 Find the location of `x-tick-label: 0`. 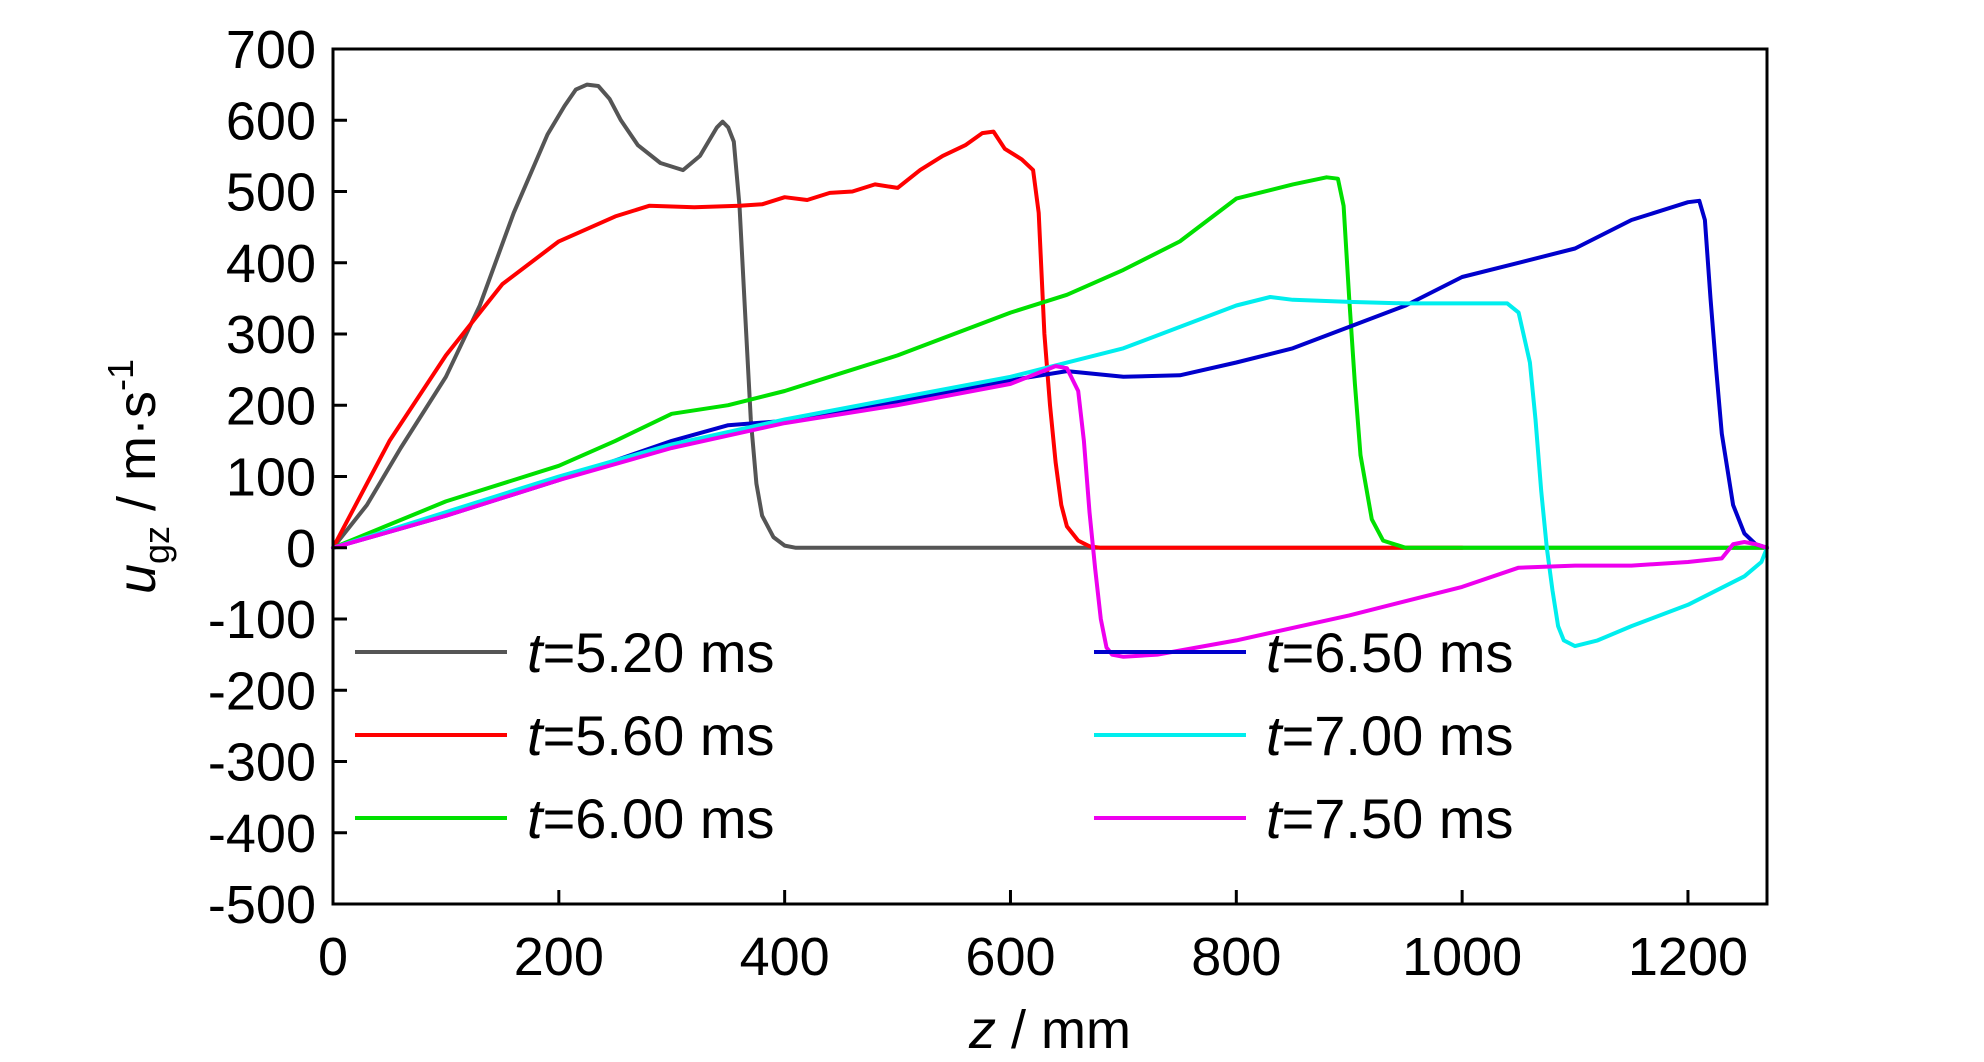

x-tick-label: 0 is located at coordinates (333, 957).